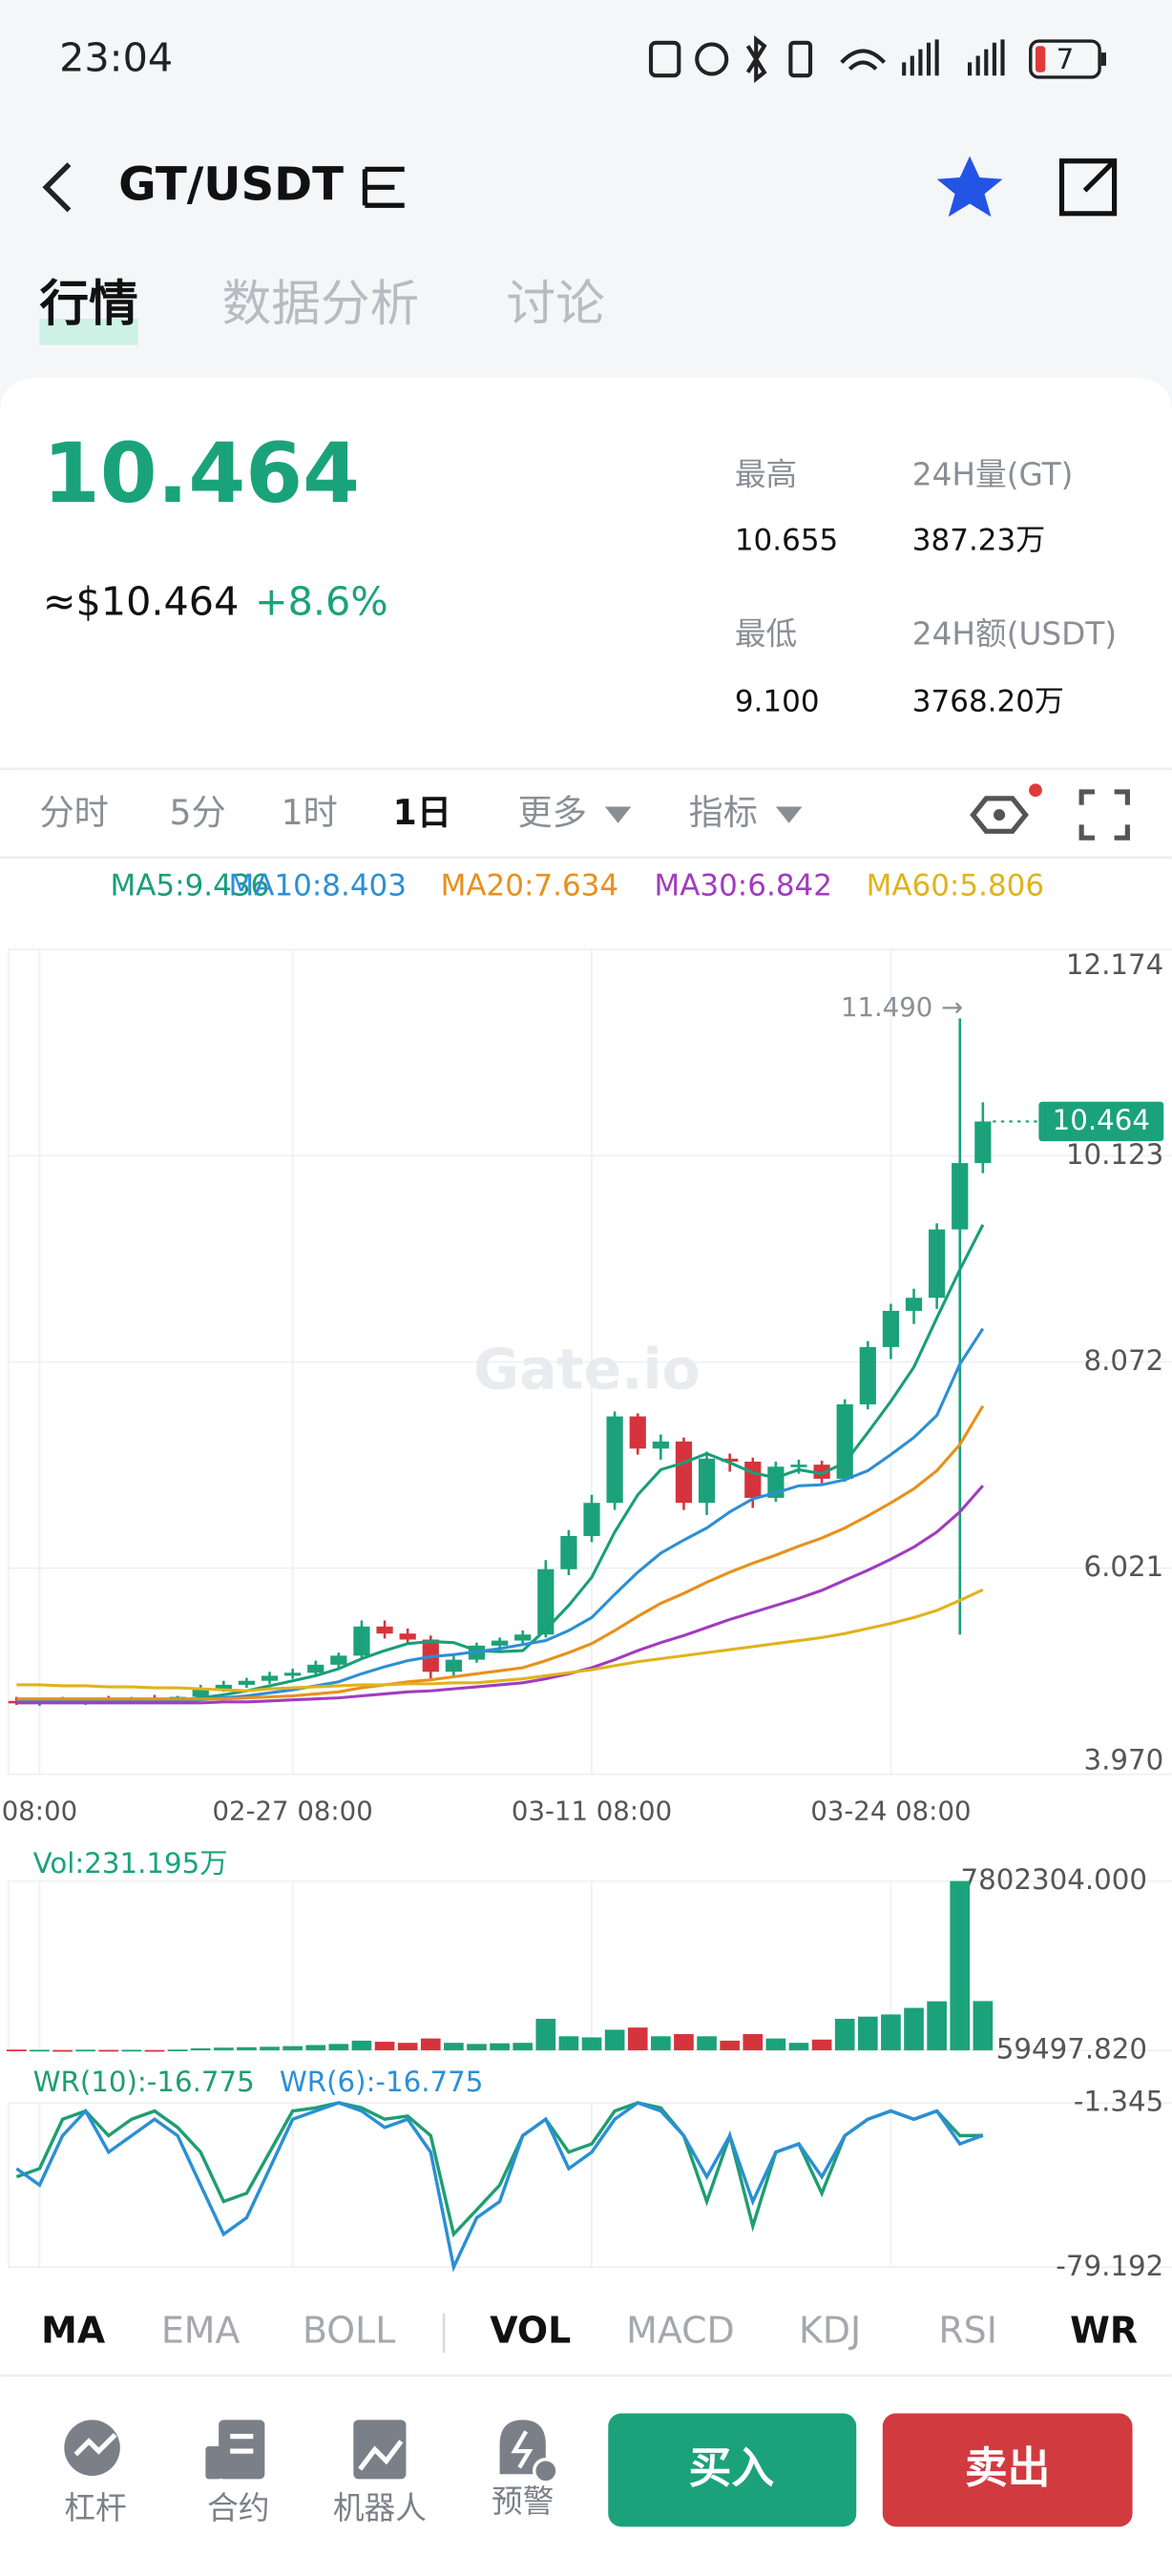  What do you see at coordinates (189, 885) in the screenshot?
I see `ma-legend: MA5:9.436` at bounding box center [189, 885].